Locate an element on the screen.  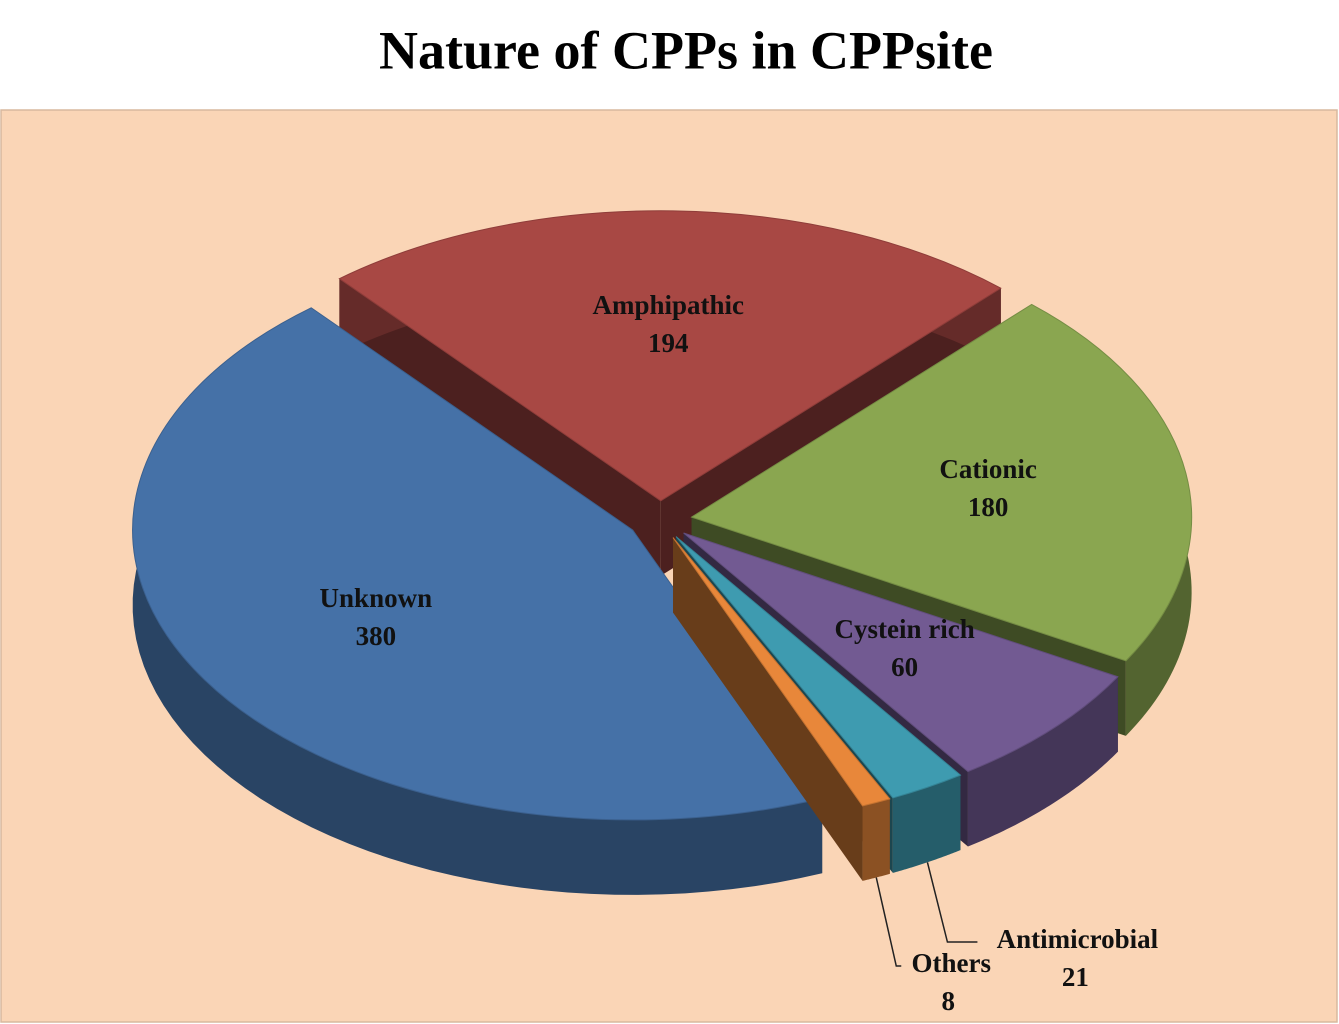
slice-label: Unknown is located at coordinates (376, 598).